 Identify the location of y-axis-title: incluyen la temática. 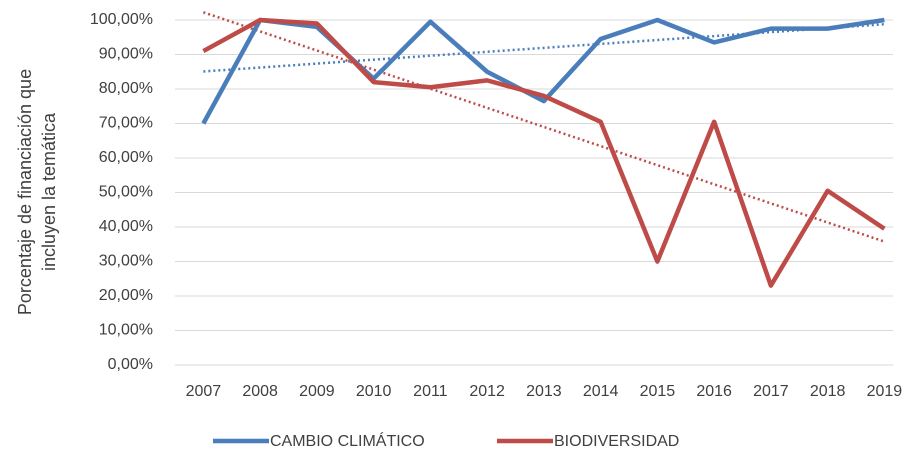
(49, 191).